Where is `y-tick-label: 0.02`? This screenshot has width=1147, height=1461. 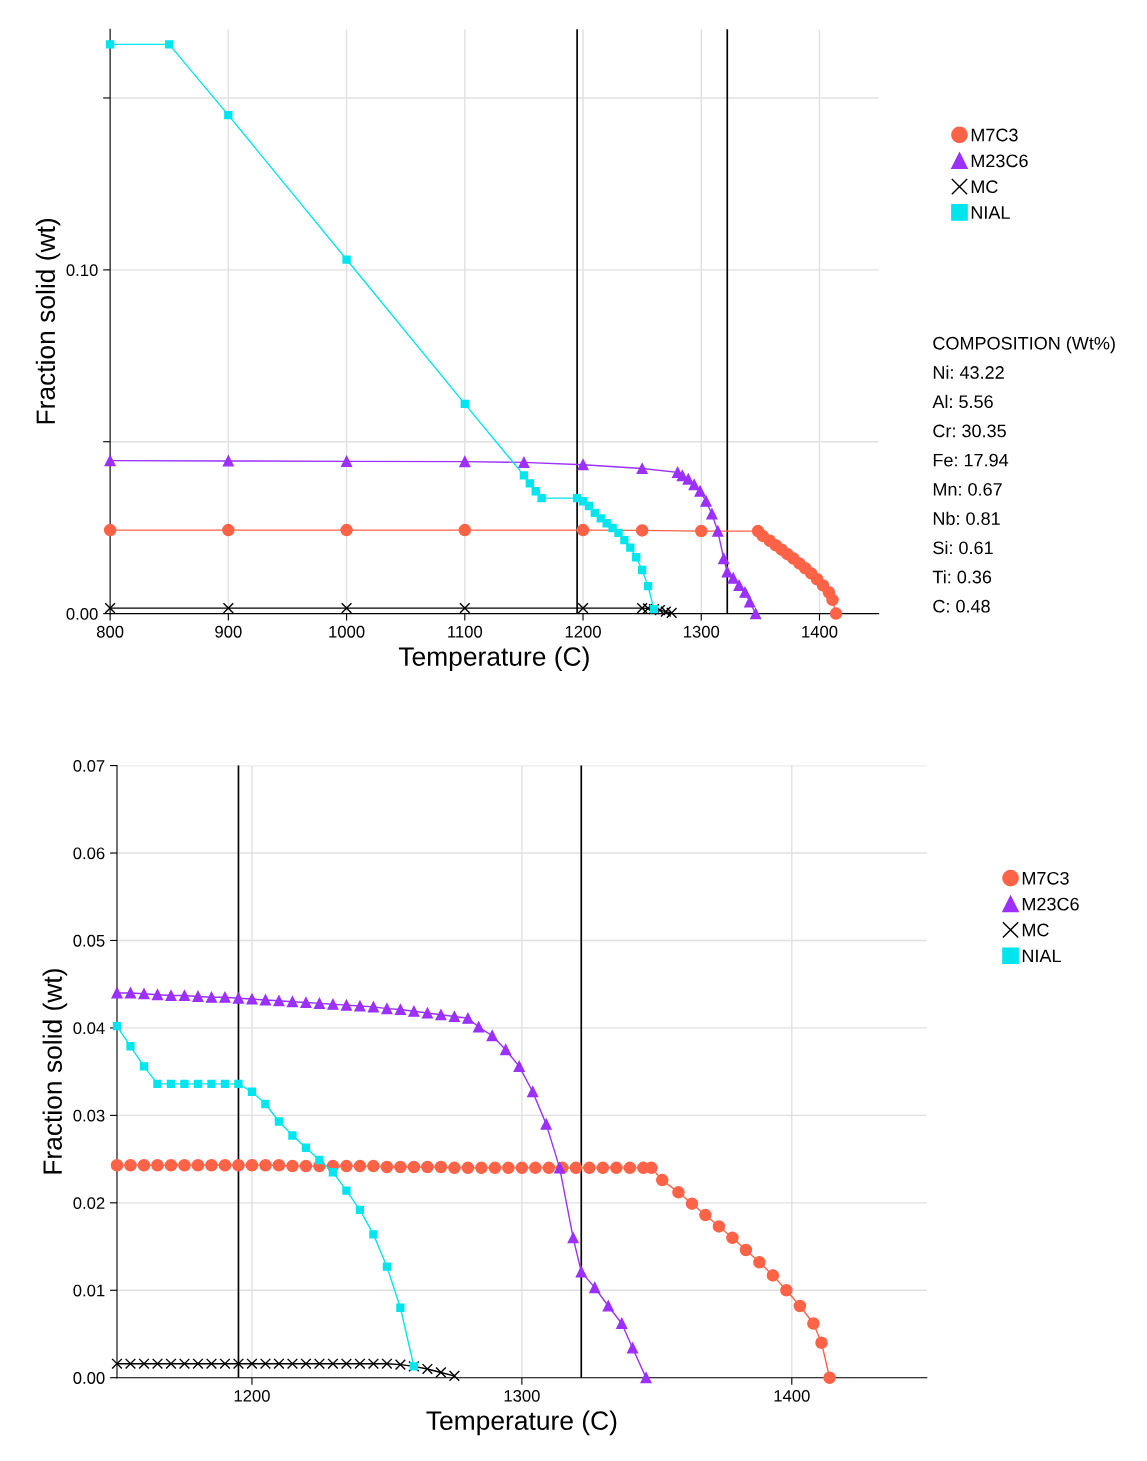 y-tick-label: 0.02 is located at coordinates (89, 1203).